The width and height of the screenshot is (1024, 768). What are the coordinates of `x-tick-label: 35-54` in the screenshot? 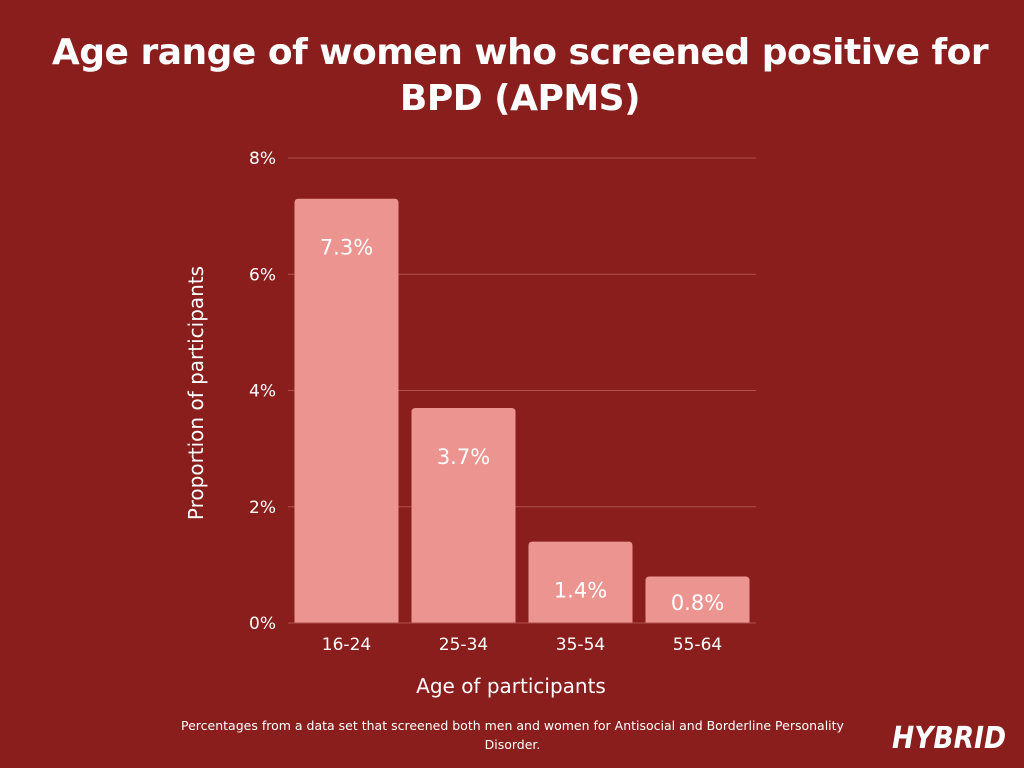 It's located at (580, 645).